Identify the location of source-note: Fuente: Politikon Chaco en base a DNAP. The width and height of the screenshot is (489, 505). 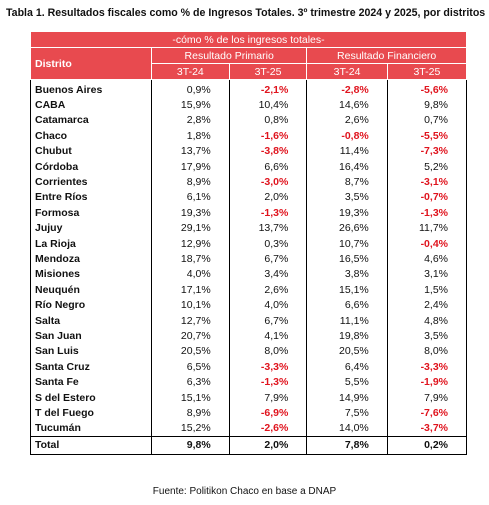
(244, 491).